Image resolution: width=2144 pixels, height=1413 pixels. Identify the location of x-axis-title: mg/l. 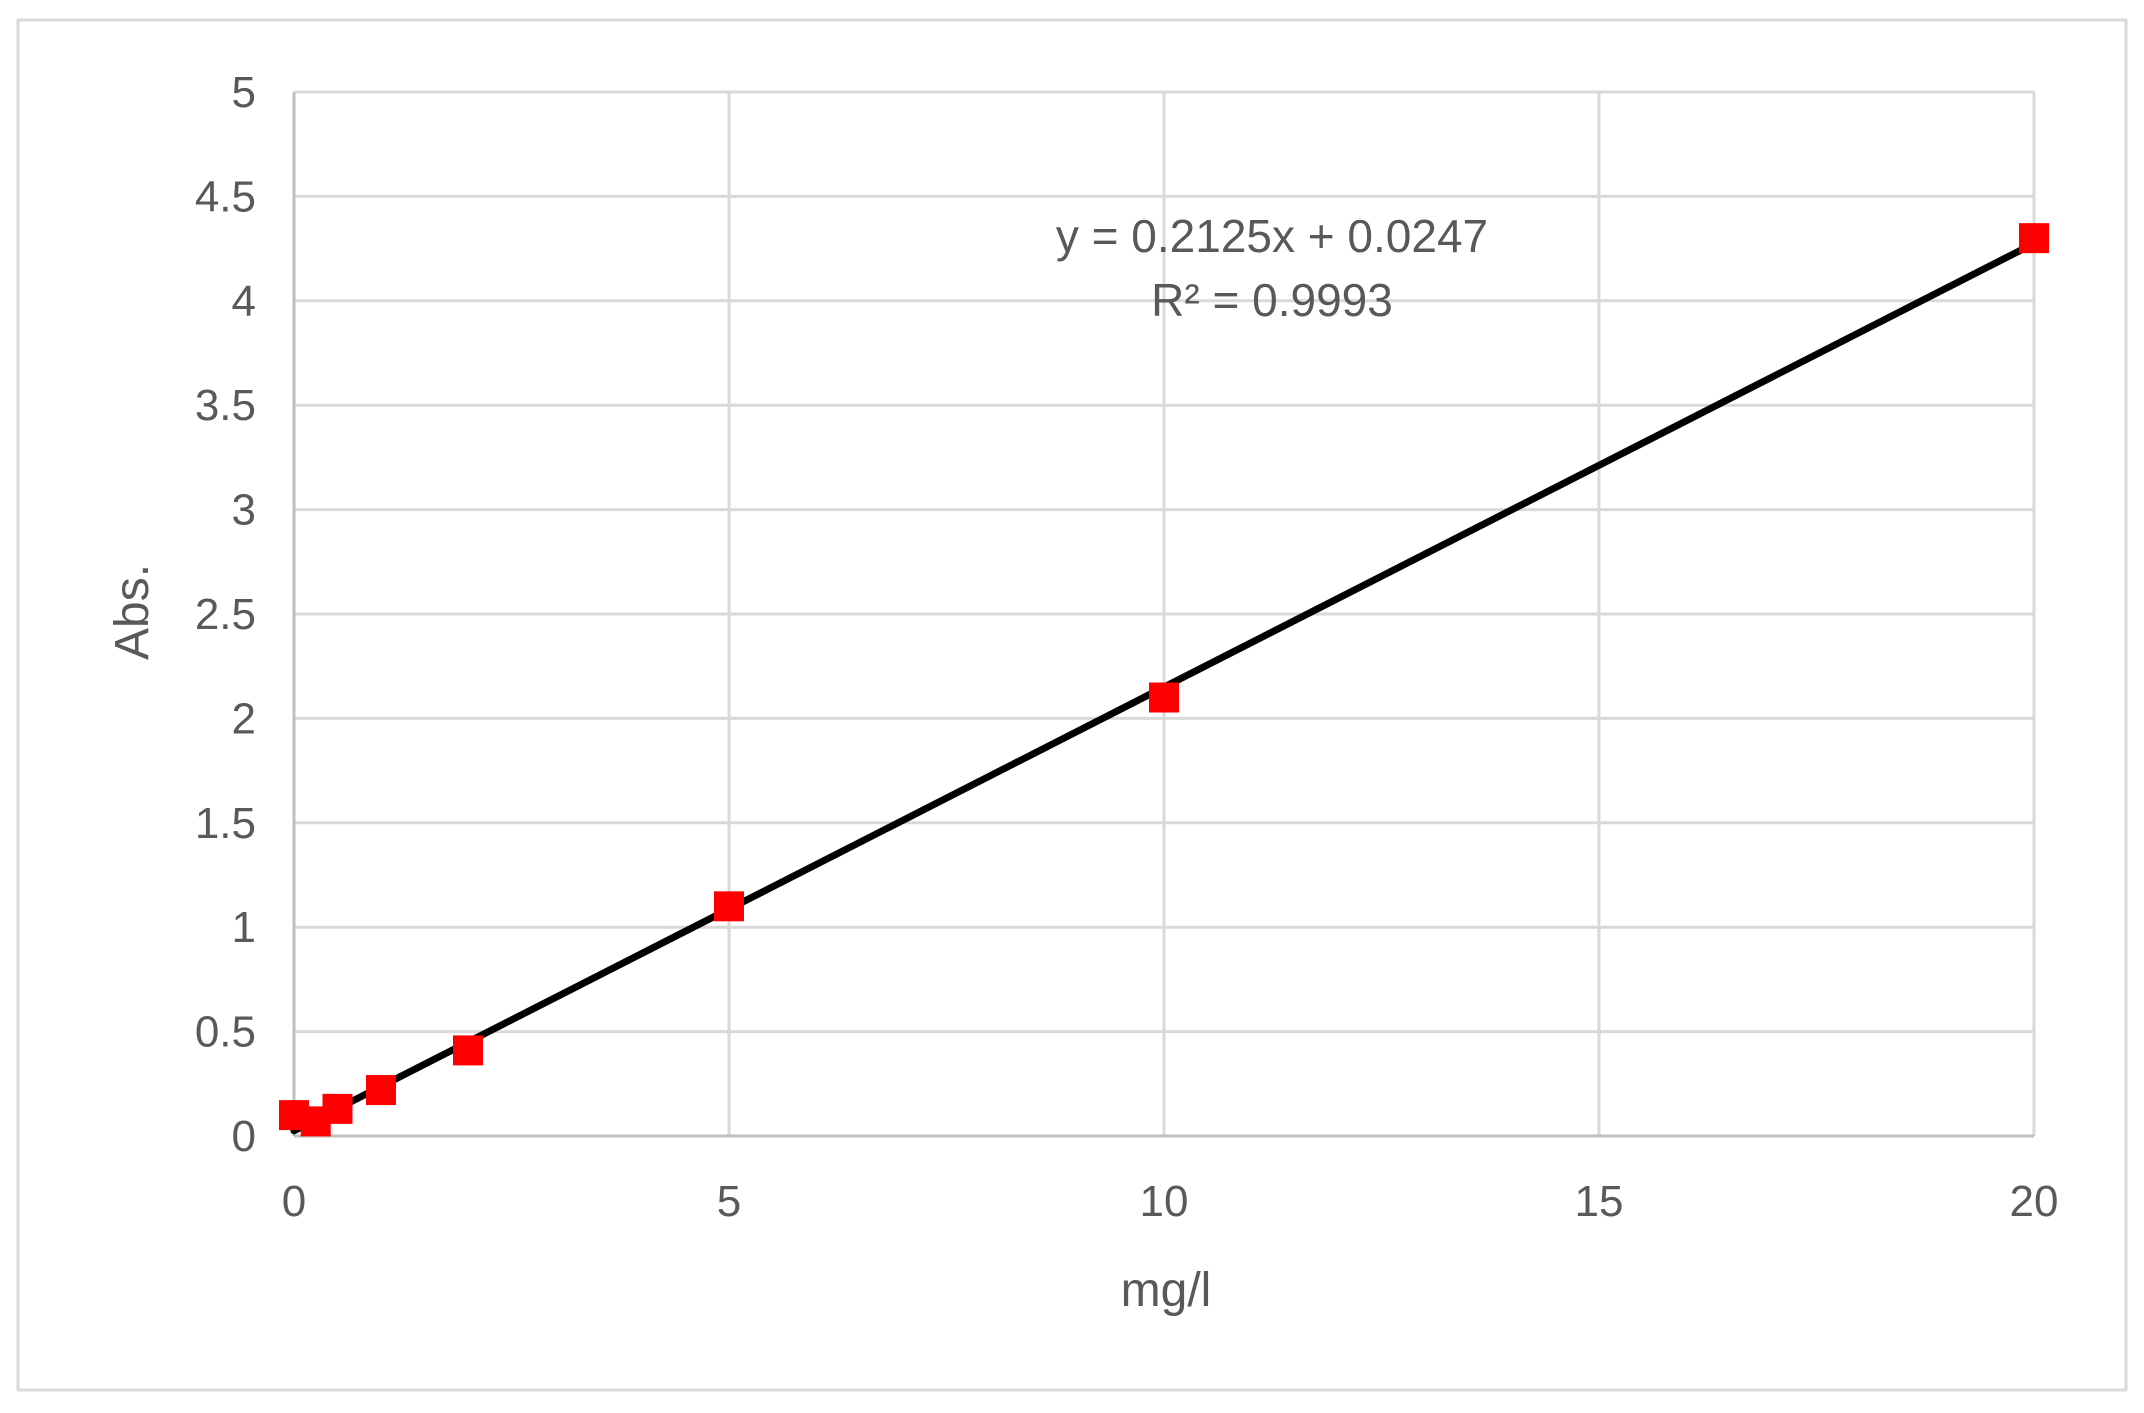
(1166, 1290).